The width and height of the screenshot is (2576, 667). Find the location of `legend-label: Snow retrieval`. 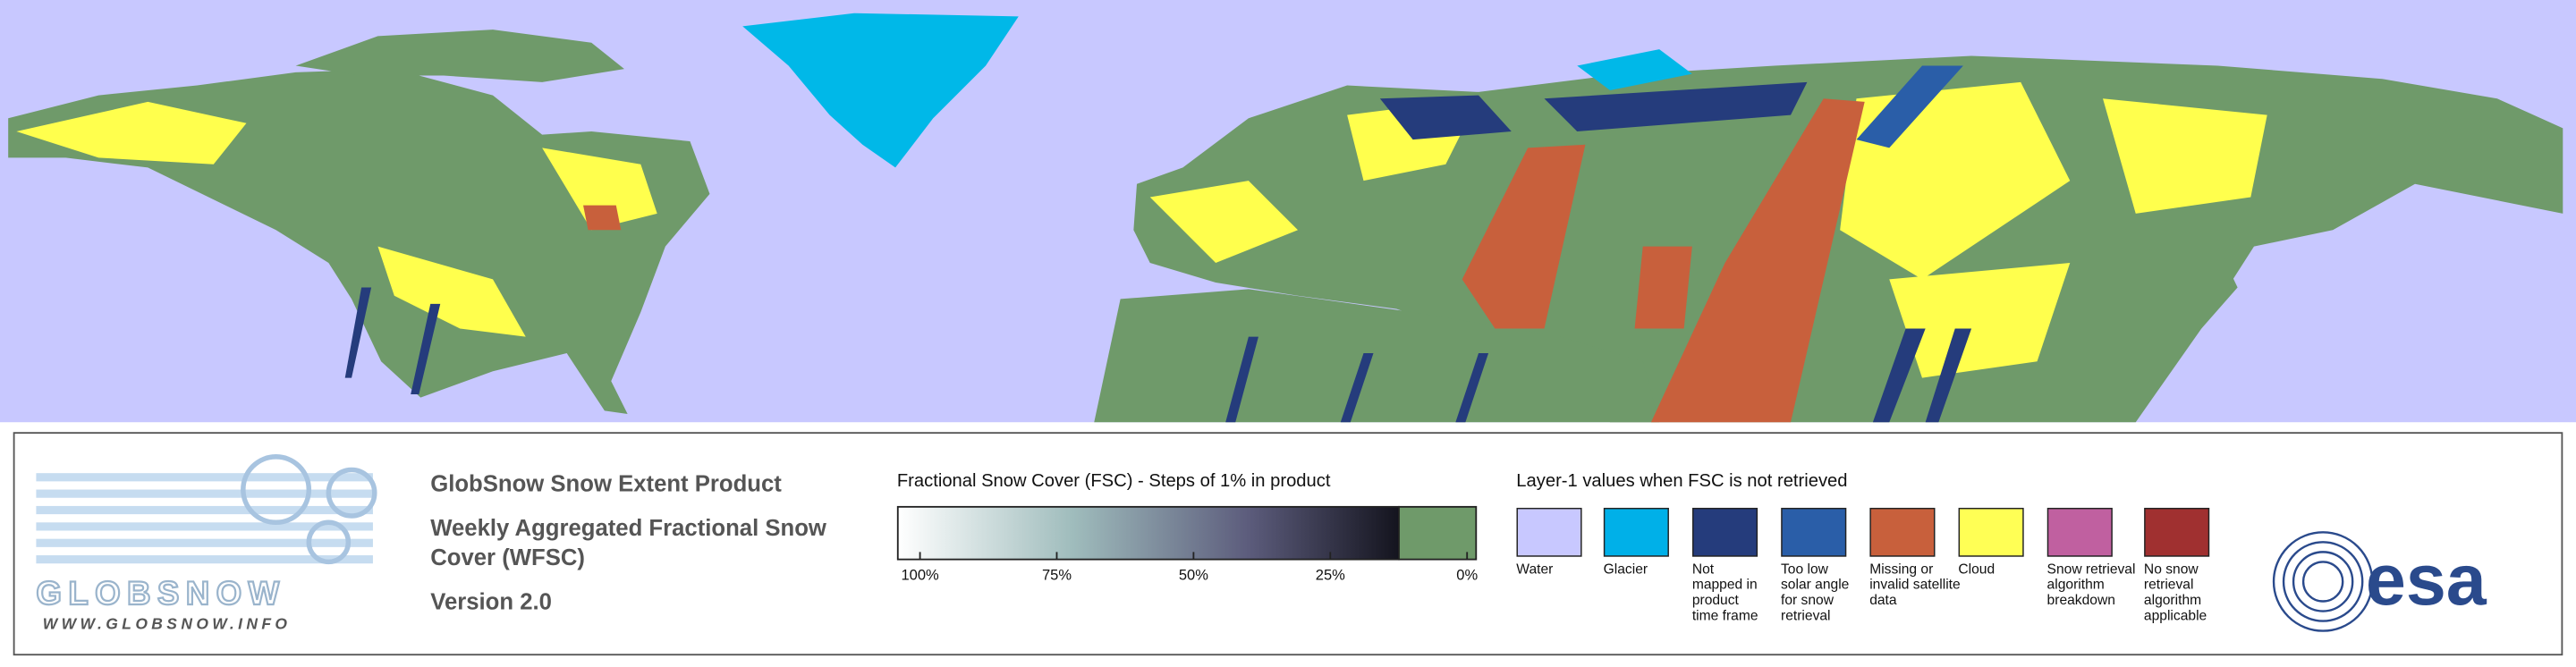

legend-label: Snow retrieval is located at coordinates (2091, 569).